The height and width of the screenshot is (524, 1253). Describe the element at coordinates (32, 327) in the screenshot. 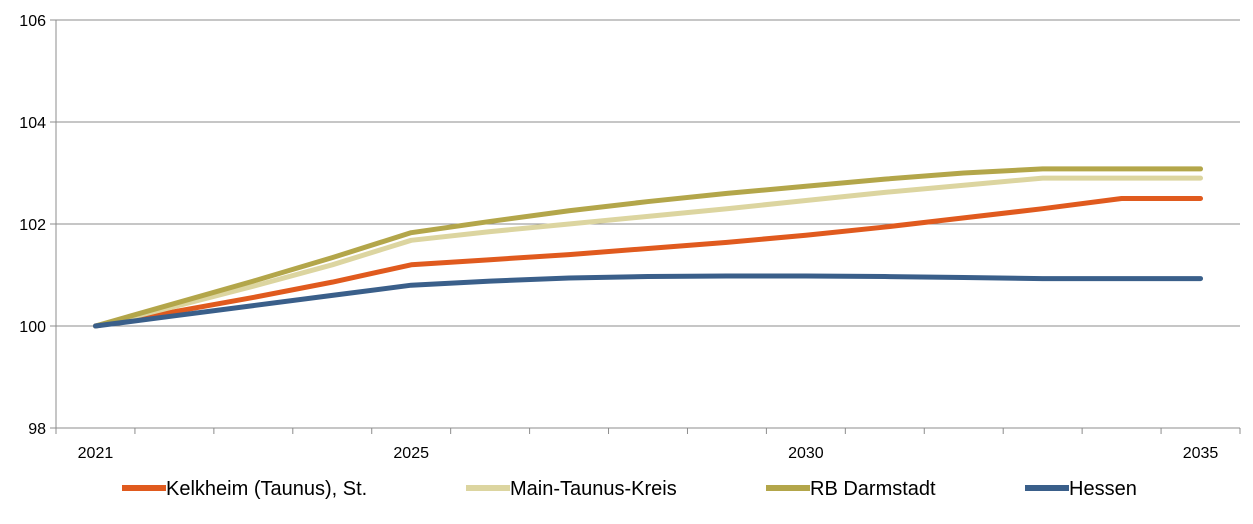

I see `y-tick-label: 100` at that location.